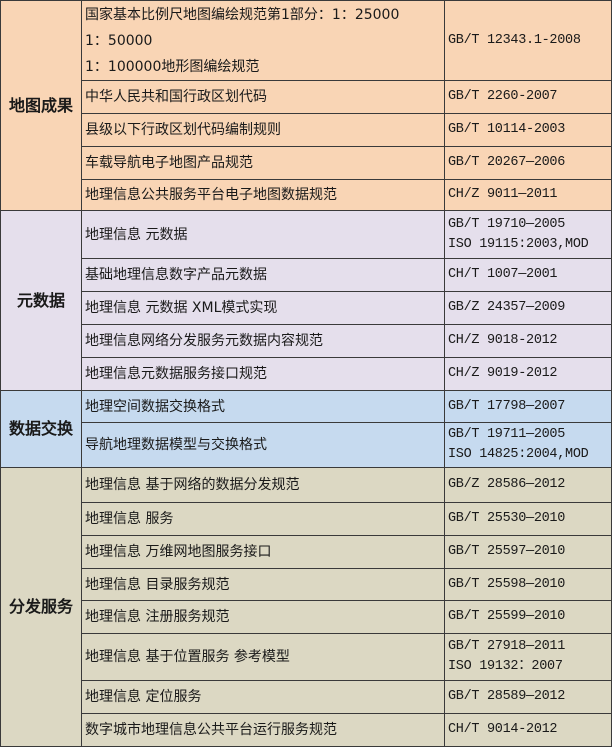  I want to click on table-row: 数字城市地理信息公共平台运行服务规范 CH/T 9014-2012, so click(306, 730).